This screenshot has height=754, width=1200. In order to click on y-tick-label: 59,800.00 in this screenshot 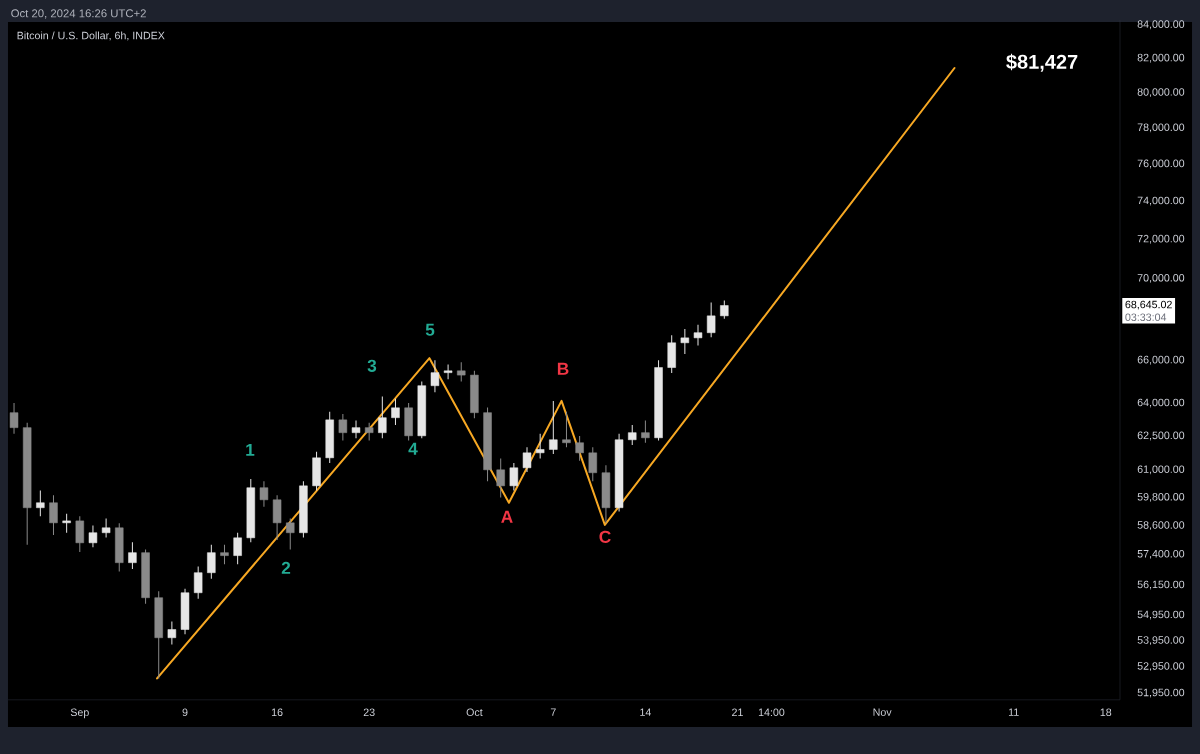, I will do `click(1161, 497)`.